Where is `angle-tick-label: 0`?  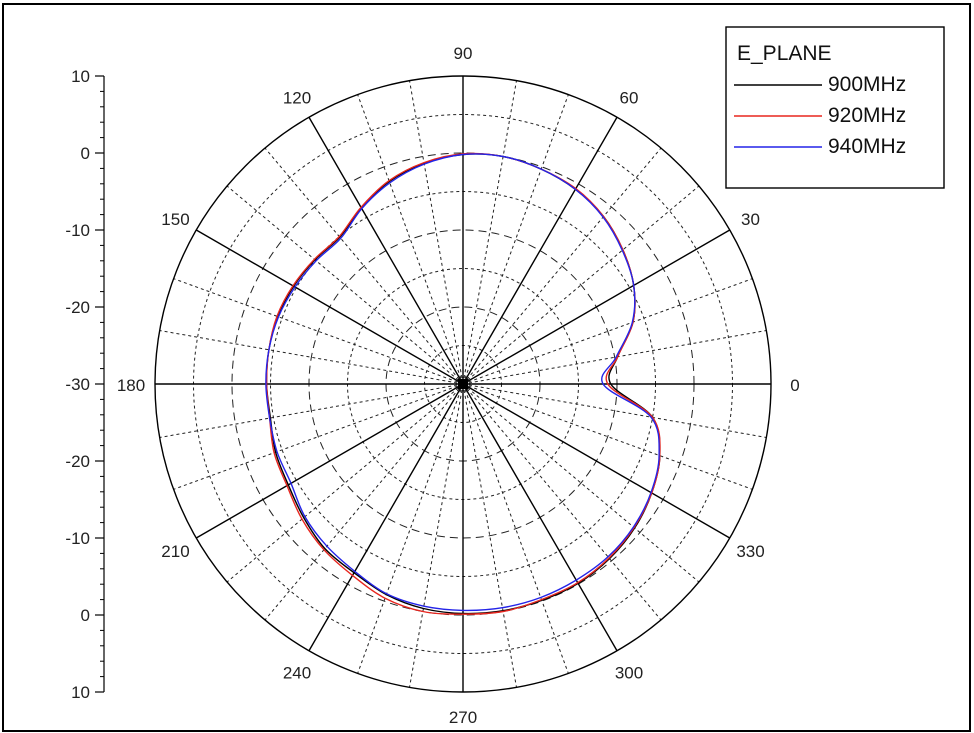
angle-tick-label: 0 is located at coordinates (794, 385).